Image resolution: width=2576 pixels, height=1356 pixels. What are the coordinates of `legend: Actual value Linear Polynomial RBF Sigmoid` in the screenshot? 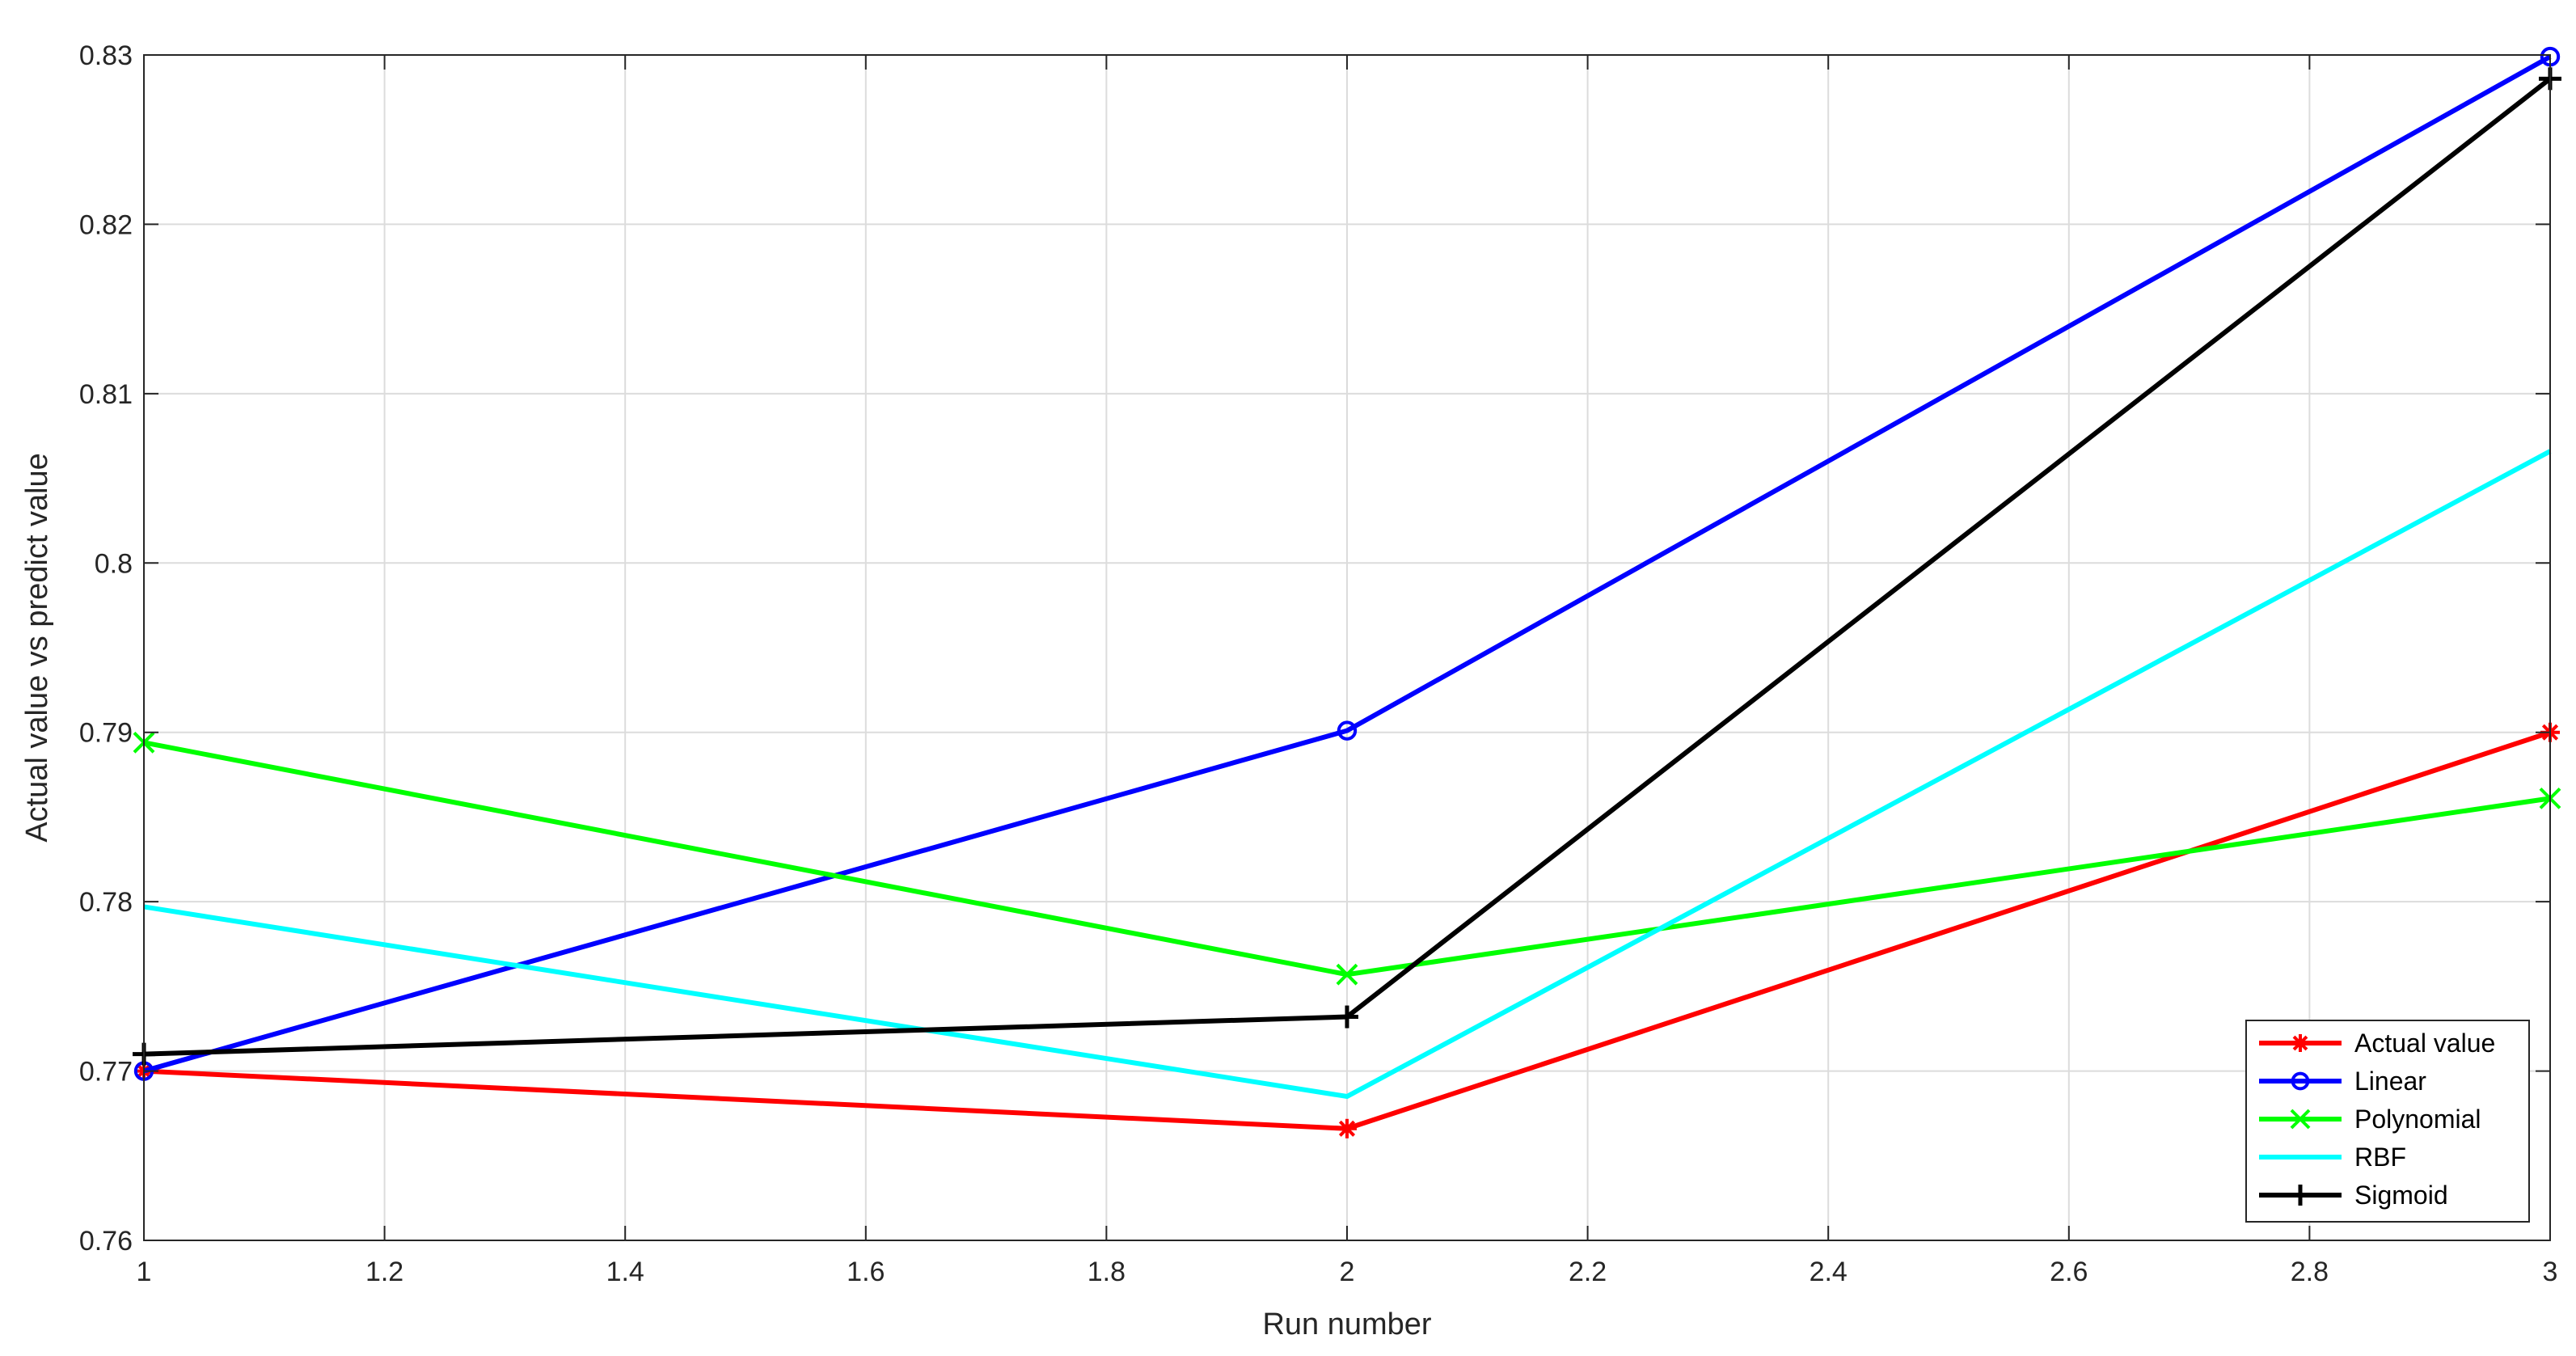 It's located at (2387, 1121).